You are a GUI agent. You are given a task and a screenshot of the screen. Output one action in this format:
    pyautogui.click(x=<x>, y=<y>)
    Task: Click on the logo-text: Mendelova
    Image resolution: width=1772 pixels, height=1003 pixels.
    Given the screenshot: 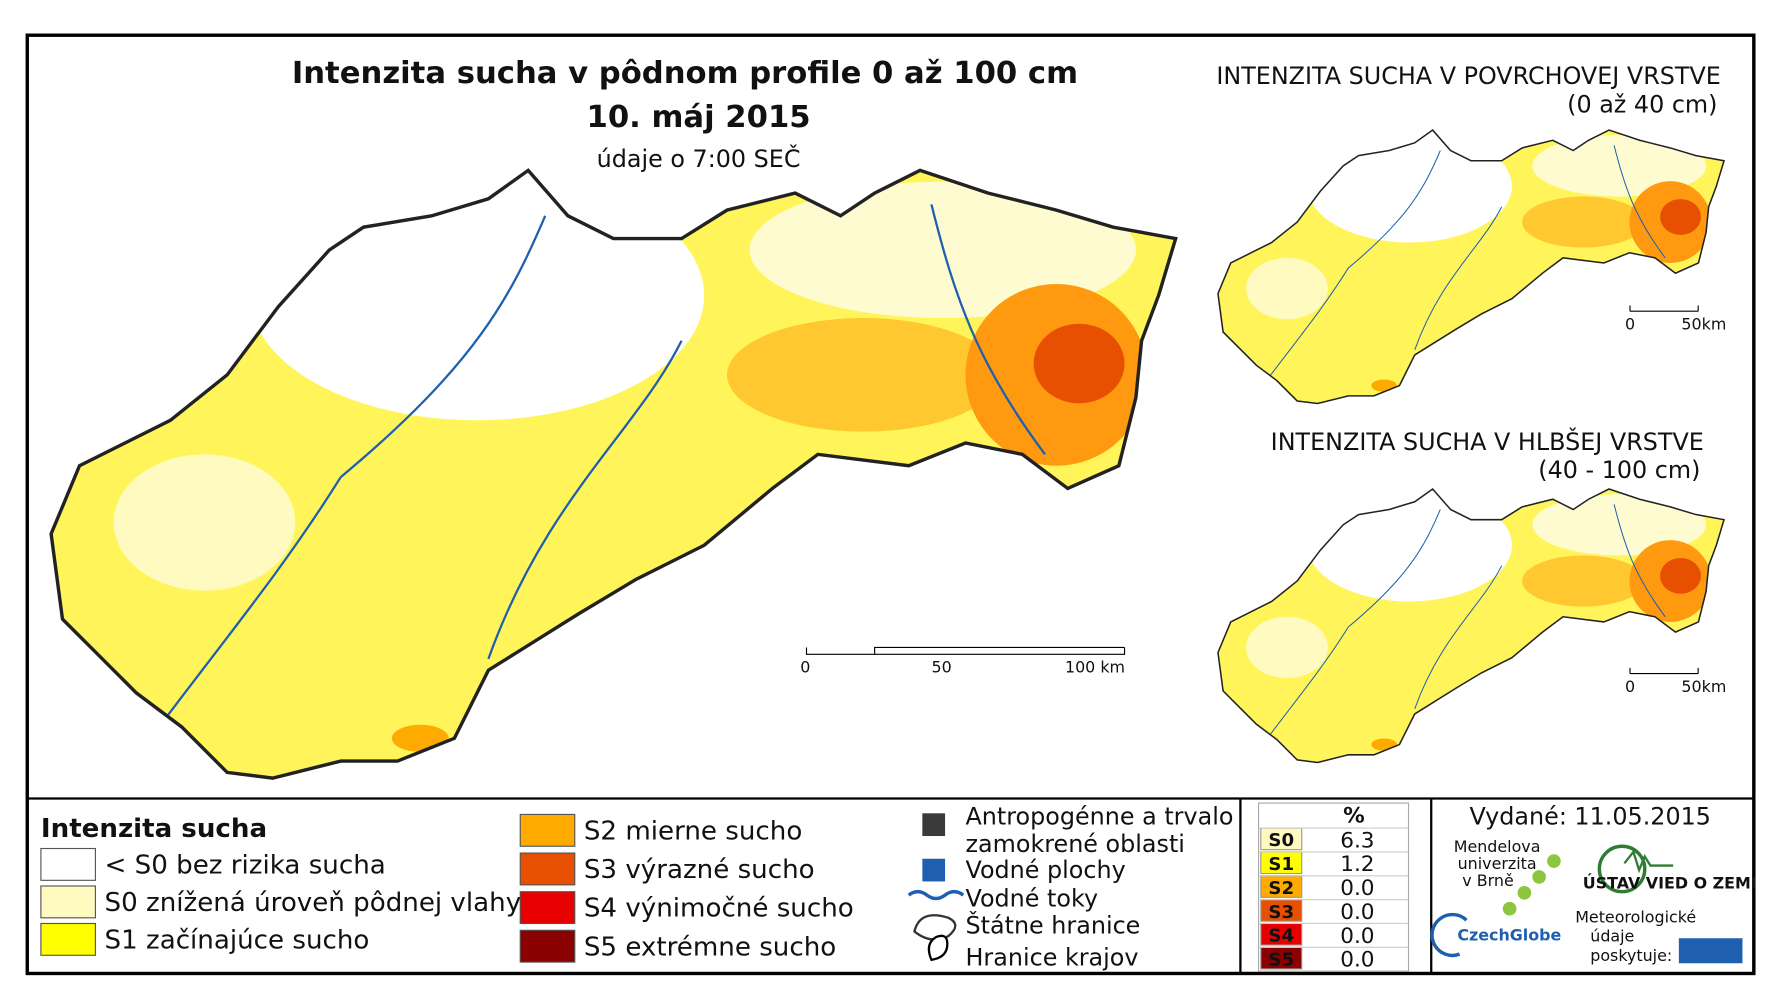 What is the action you would take?
    pyautogui.click(x=1497, y=846)
    